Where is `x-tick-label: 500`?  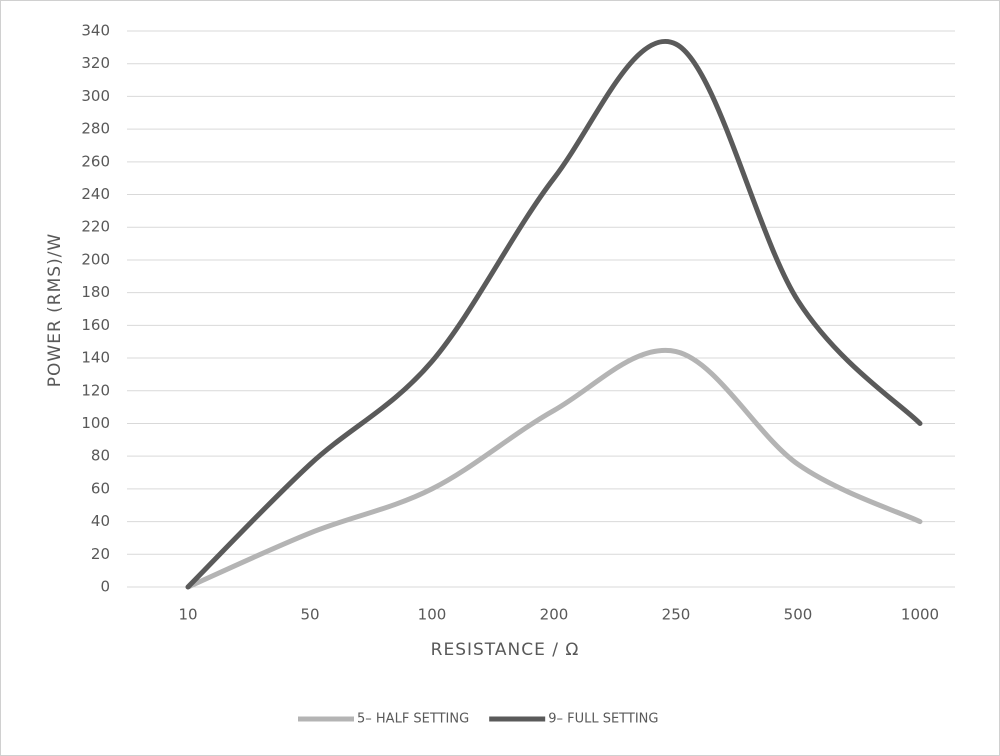 x-tick-label: 500 is located at coordinates (798, 615).